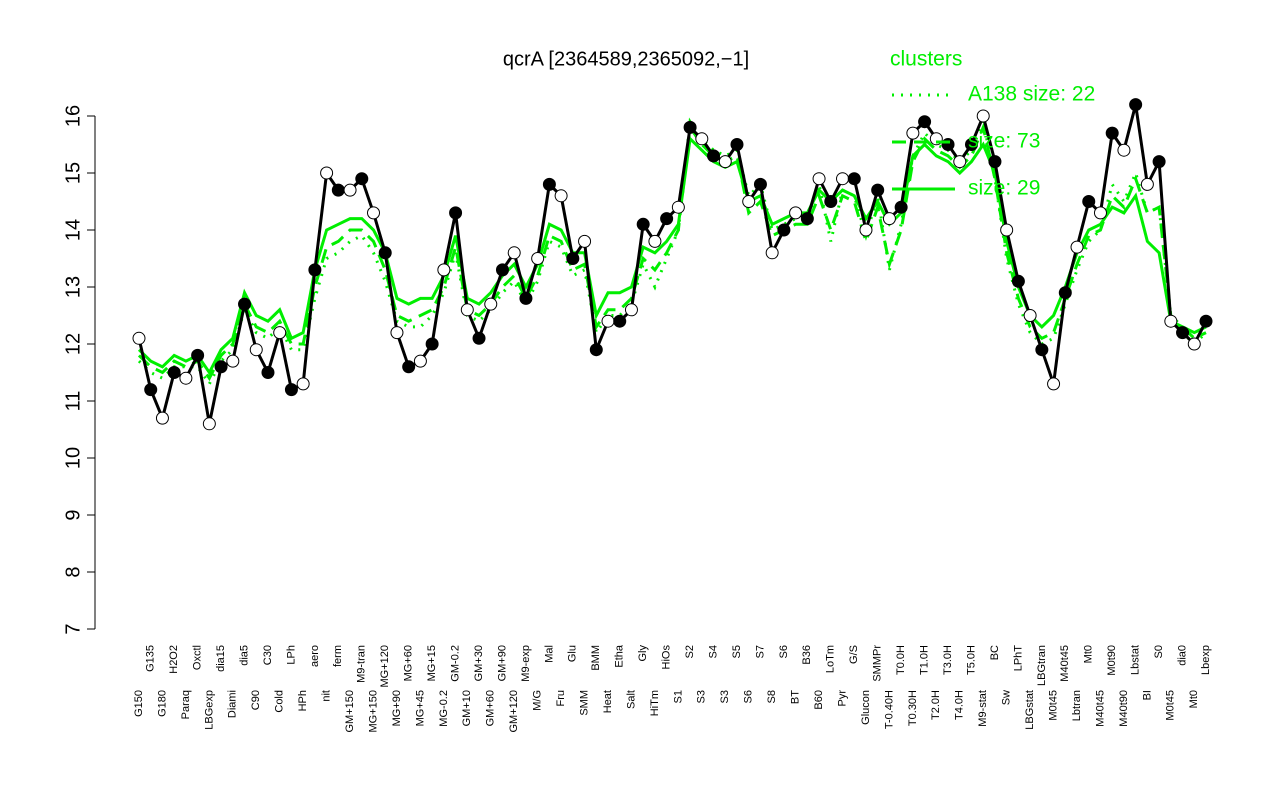 This screenshot has width=1280, height=800. Describe the element at coordinates (221, 658) in the screenshot. I see `x-tick-label: dia15` at that location.